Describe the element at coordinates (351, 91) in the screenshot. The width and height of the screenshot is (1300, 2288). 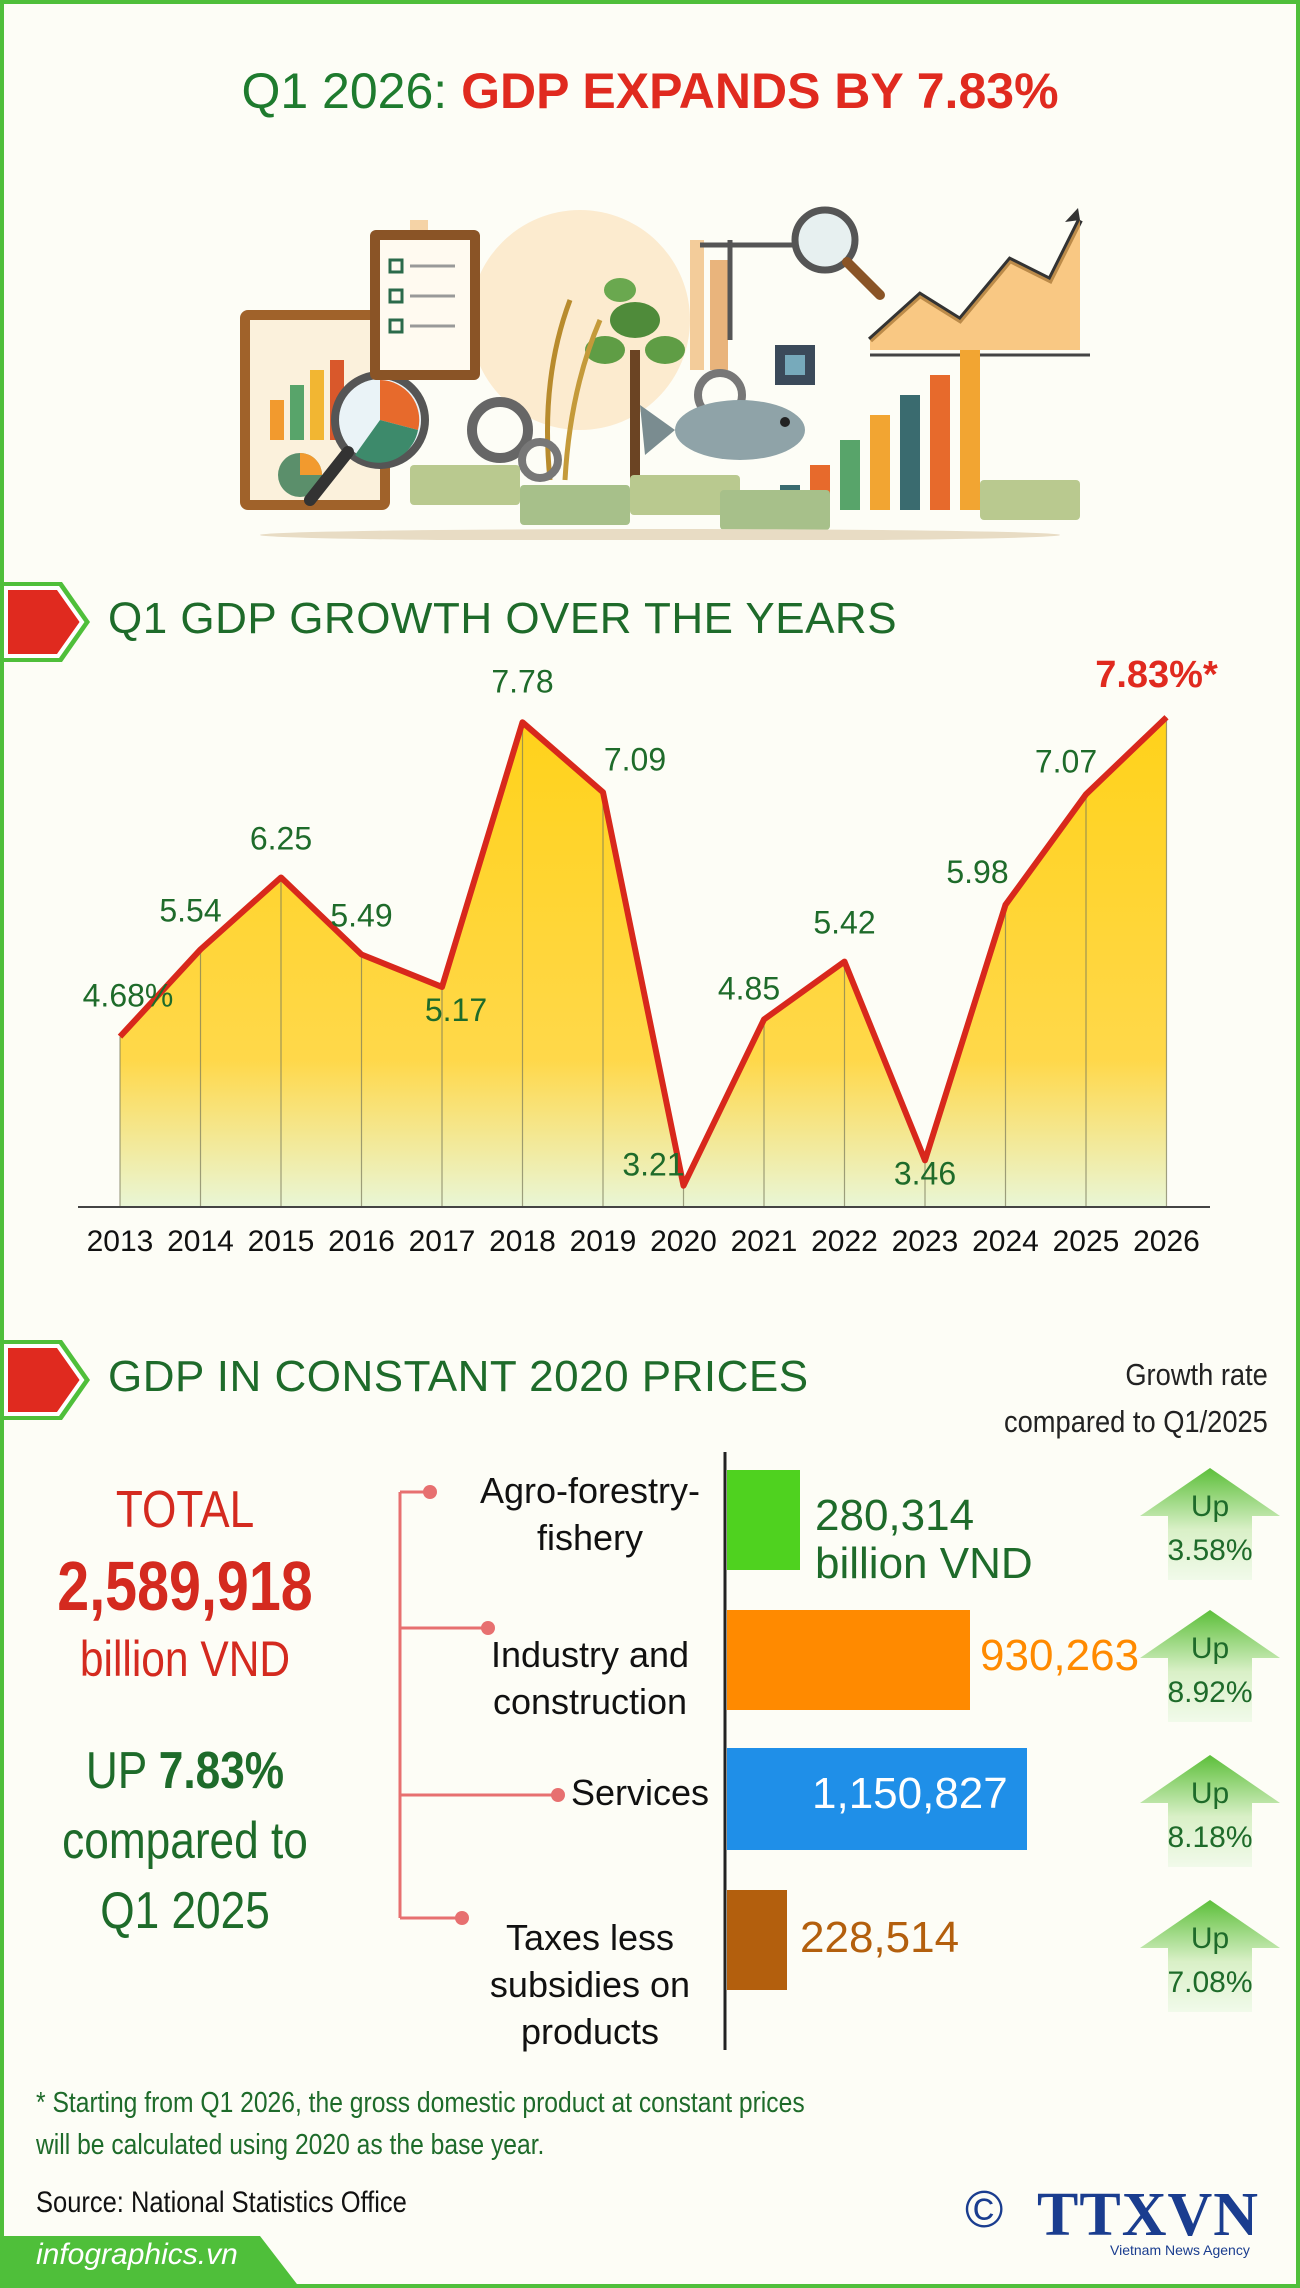
I see `title-prefix: Q1 2026:` at that location.